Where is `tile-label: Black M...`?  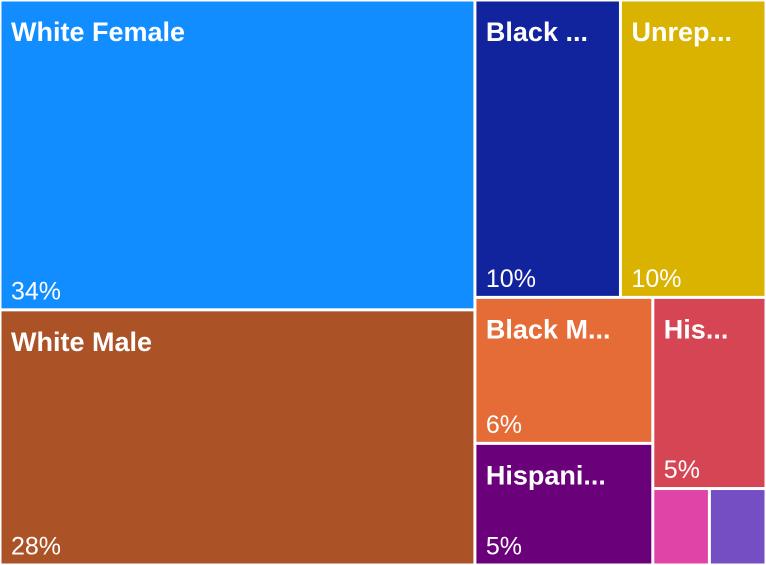 tile-label: Black M... is located at coordinates (548, 329).